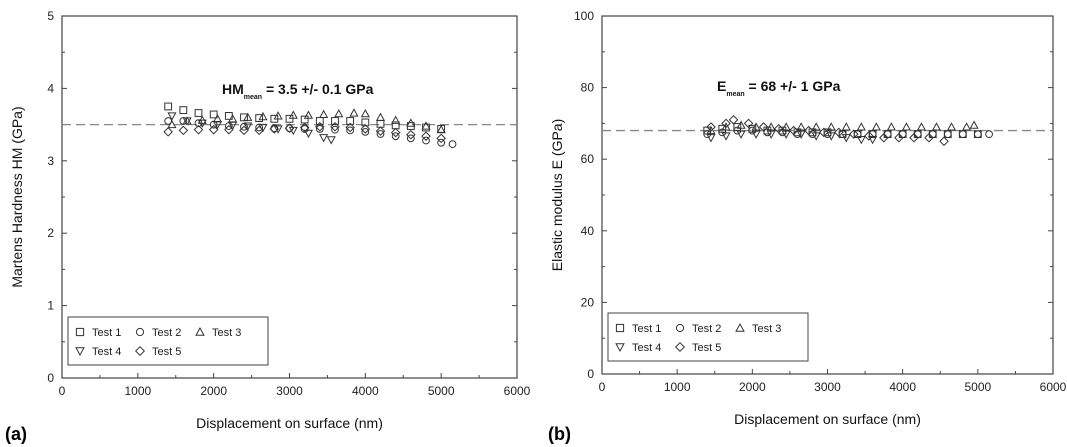 The height and width of the screenshot is (447, 1067). What do you see at coordinates (1053, 387) in the screenshot?
I see `x-tick-label: 6000` at bounding box center [1053, 387].